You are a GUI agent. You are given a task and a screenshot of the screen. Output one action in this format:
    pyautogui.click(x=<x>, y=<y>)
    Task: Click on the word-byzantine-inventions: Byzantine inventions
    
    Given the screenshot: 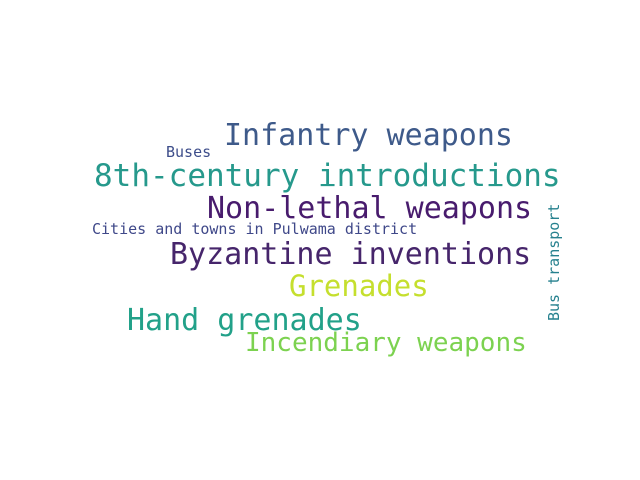 What is the action you would take?
    pyautogui.click(x=351, y=254)
    